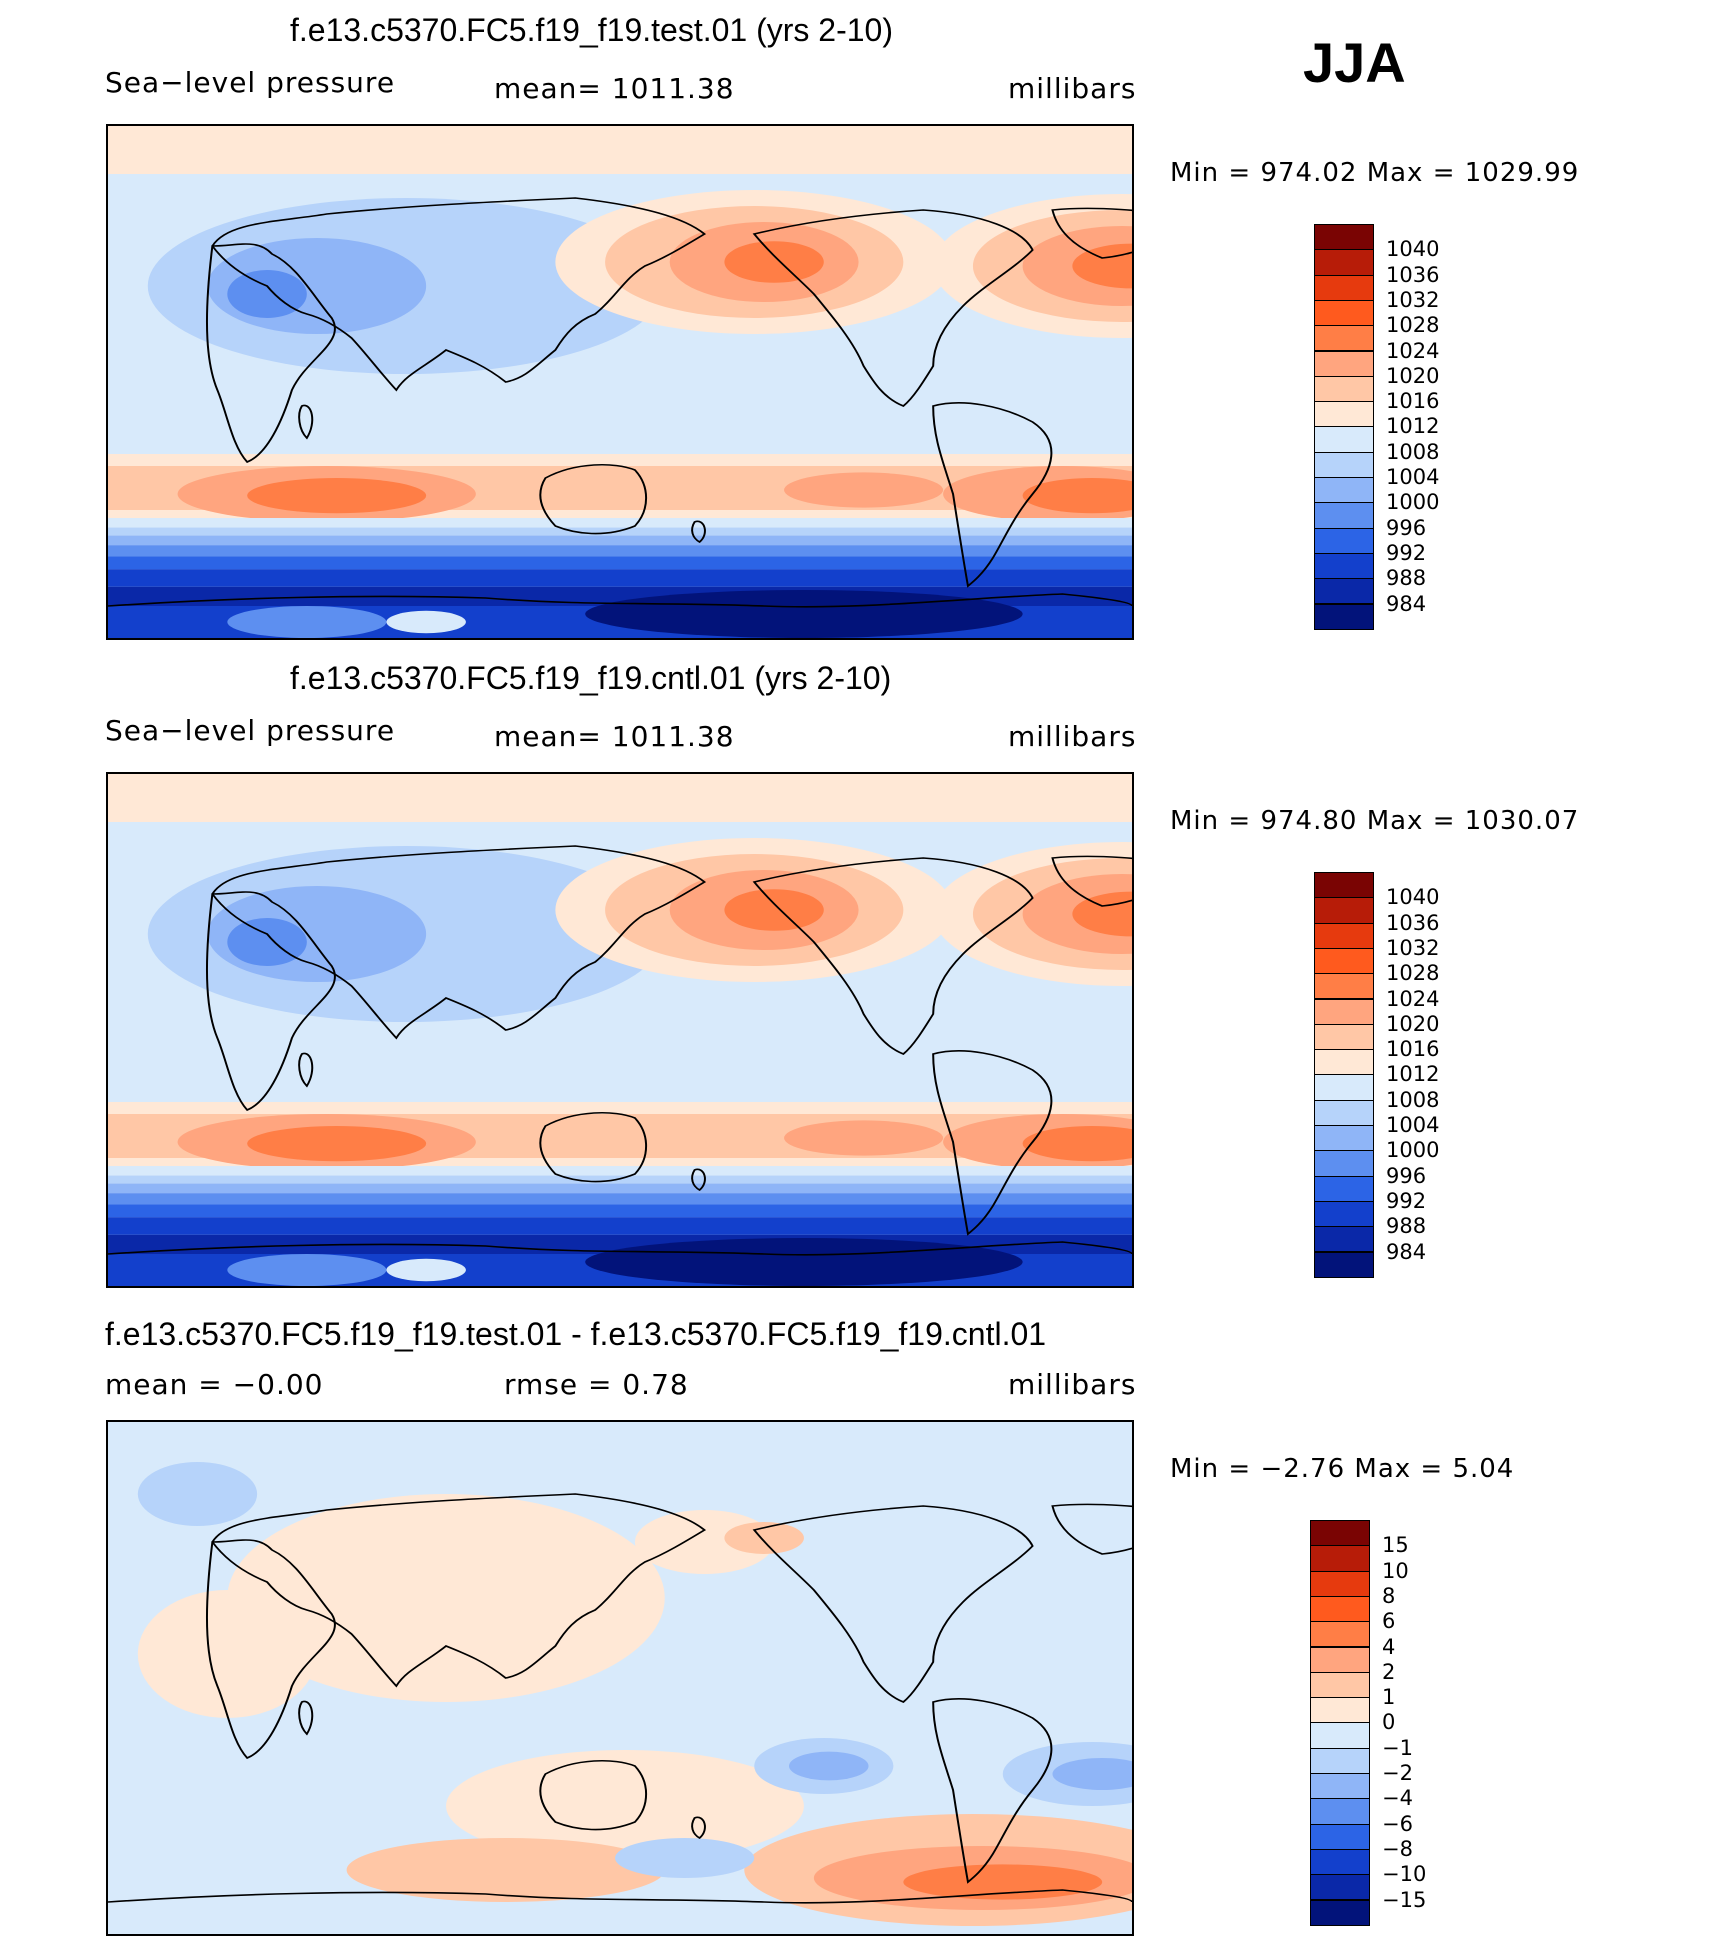 This screenshot has height=1941, width=1710. I want to click on atlantic-high, so click(1102, 914).